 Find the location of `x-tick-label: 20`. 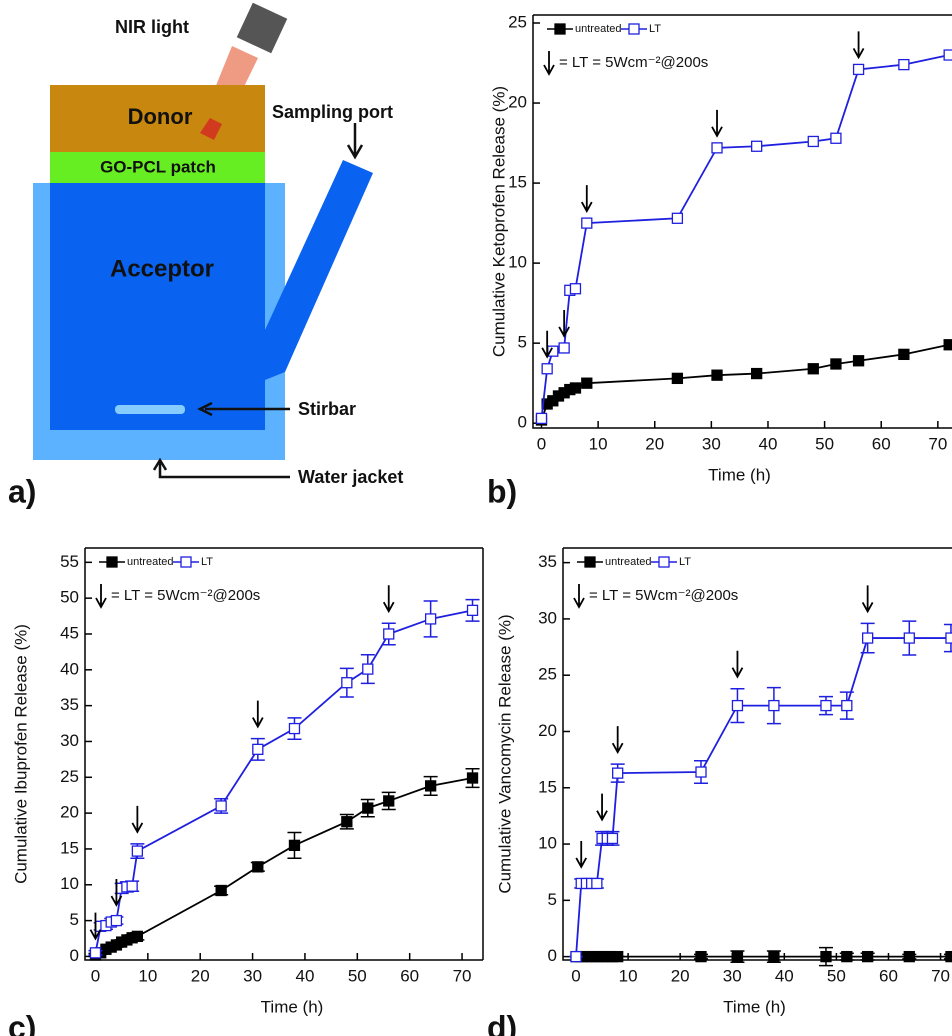

x-tick-label: 20 is located at coordinates (654, 443).